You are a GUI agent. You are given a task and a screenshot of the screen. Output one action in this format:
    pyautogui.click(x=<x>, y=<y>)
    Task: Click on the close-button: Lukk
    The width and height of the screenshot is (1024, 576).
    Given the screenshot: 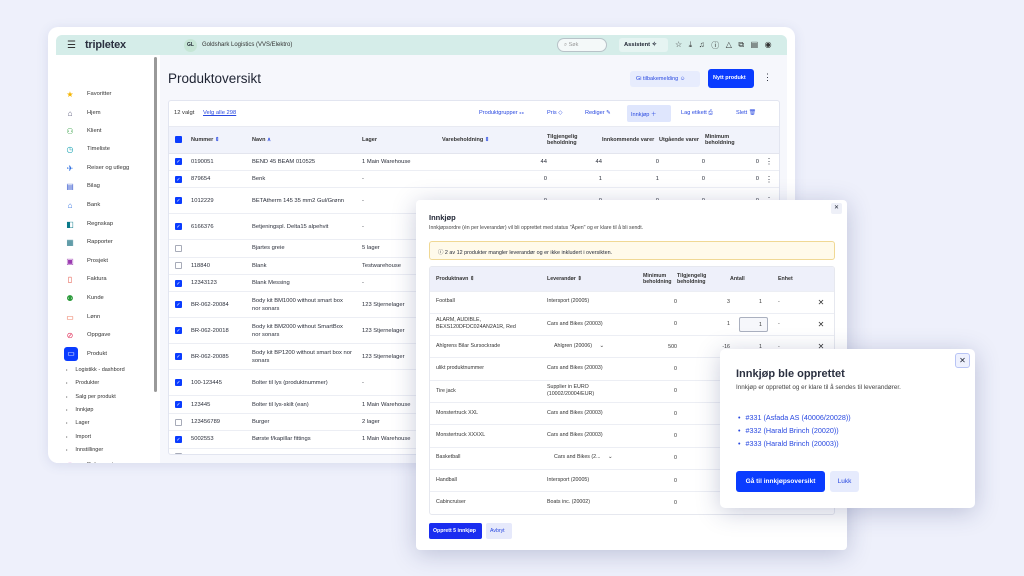 What is the action you would take?
    pyautogui.click(x=844, y=481)
    